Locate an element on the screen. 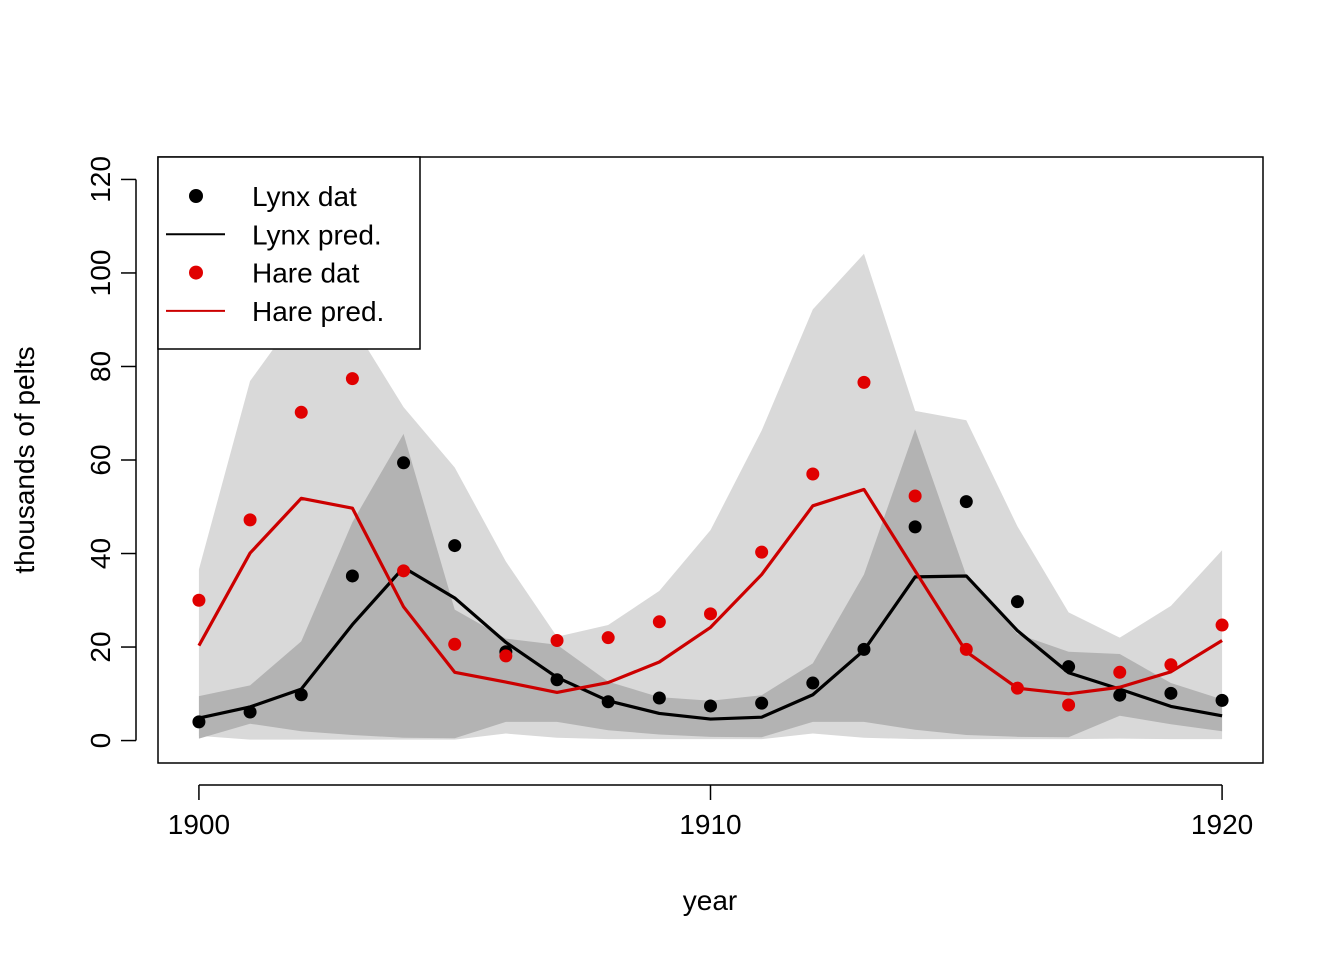 The height and width of the screenshot is (960, 1344). x-axis: 1900 1910 1920 is located at coordinates (710, 812).